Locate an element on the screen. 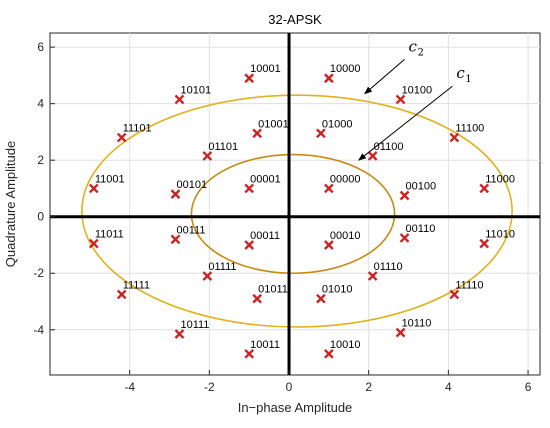 The height and width of the screenshot is (428, 550). x-axis-label: In−phase Amplitude is located at coordinates (295, 407).